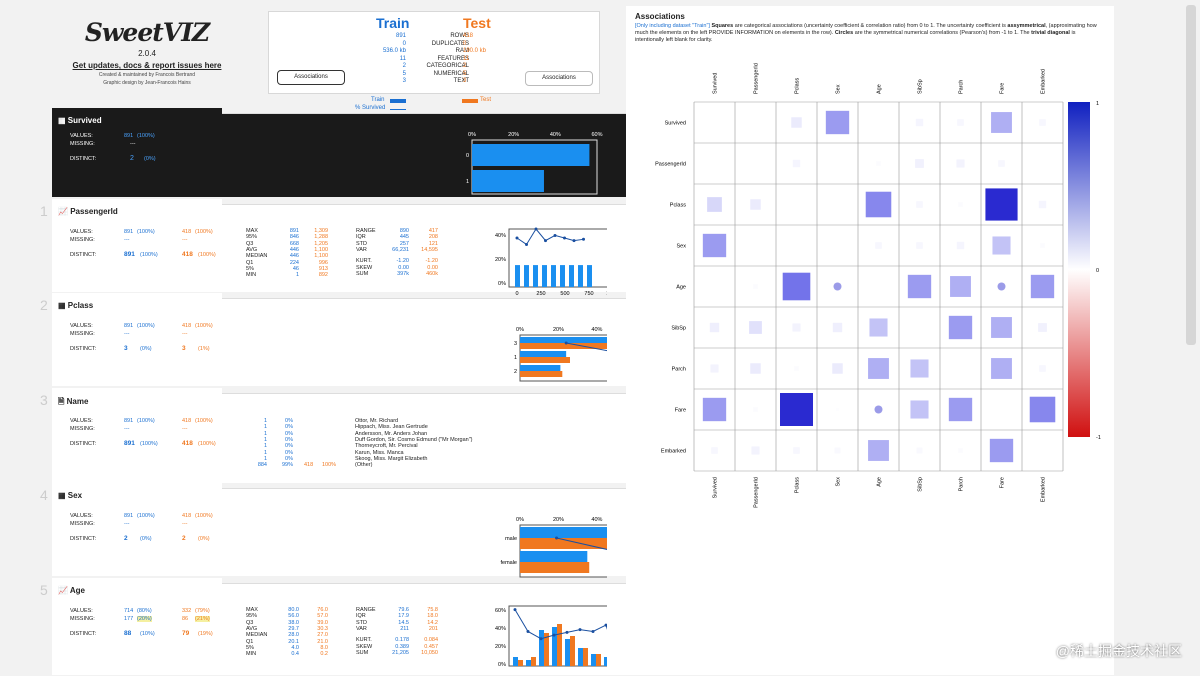 This screenshot has height=676, width=1200. Describe the element at coordinates (147, 65) in the screenshot. I see `docs-link: Get updates, docs & report issues here` at that location.